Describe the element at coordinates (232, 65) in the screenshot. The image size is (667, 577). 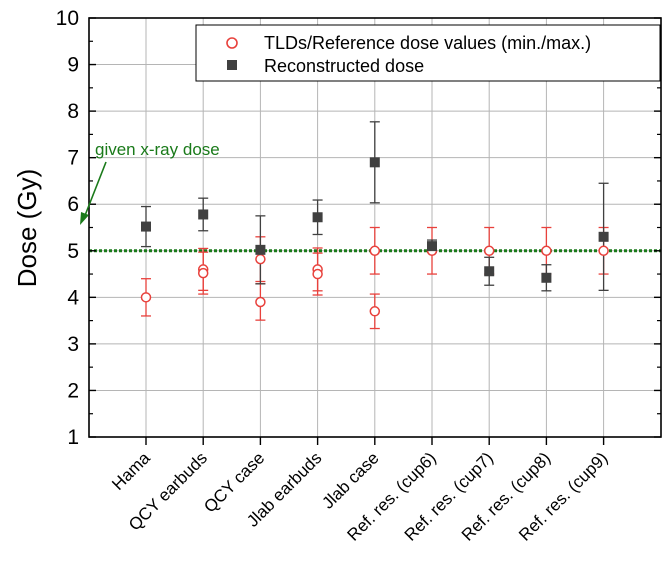
I see `legend-marker-reconstructed` at that location.